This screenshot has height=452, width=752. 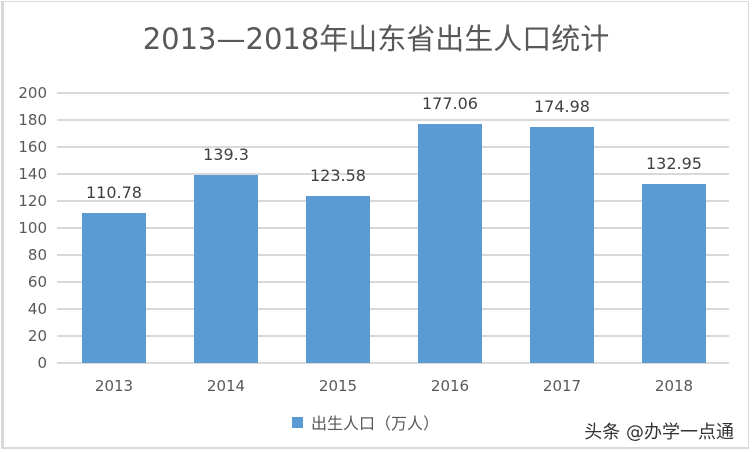 I want to click on y-tick-label: 100, so click(x=32, y=228).